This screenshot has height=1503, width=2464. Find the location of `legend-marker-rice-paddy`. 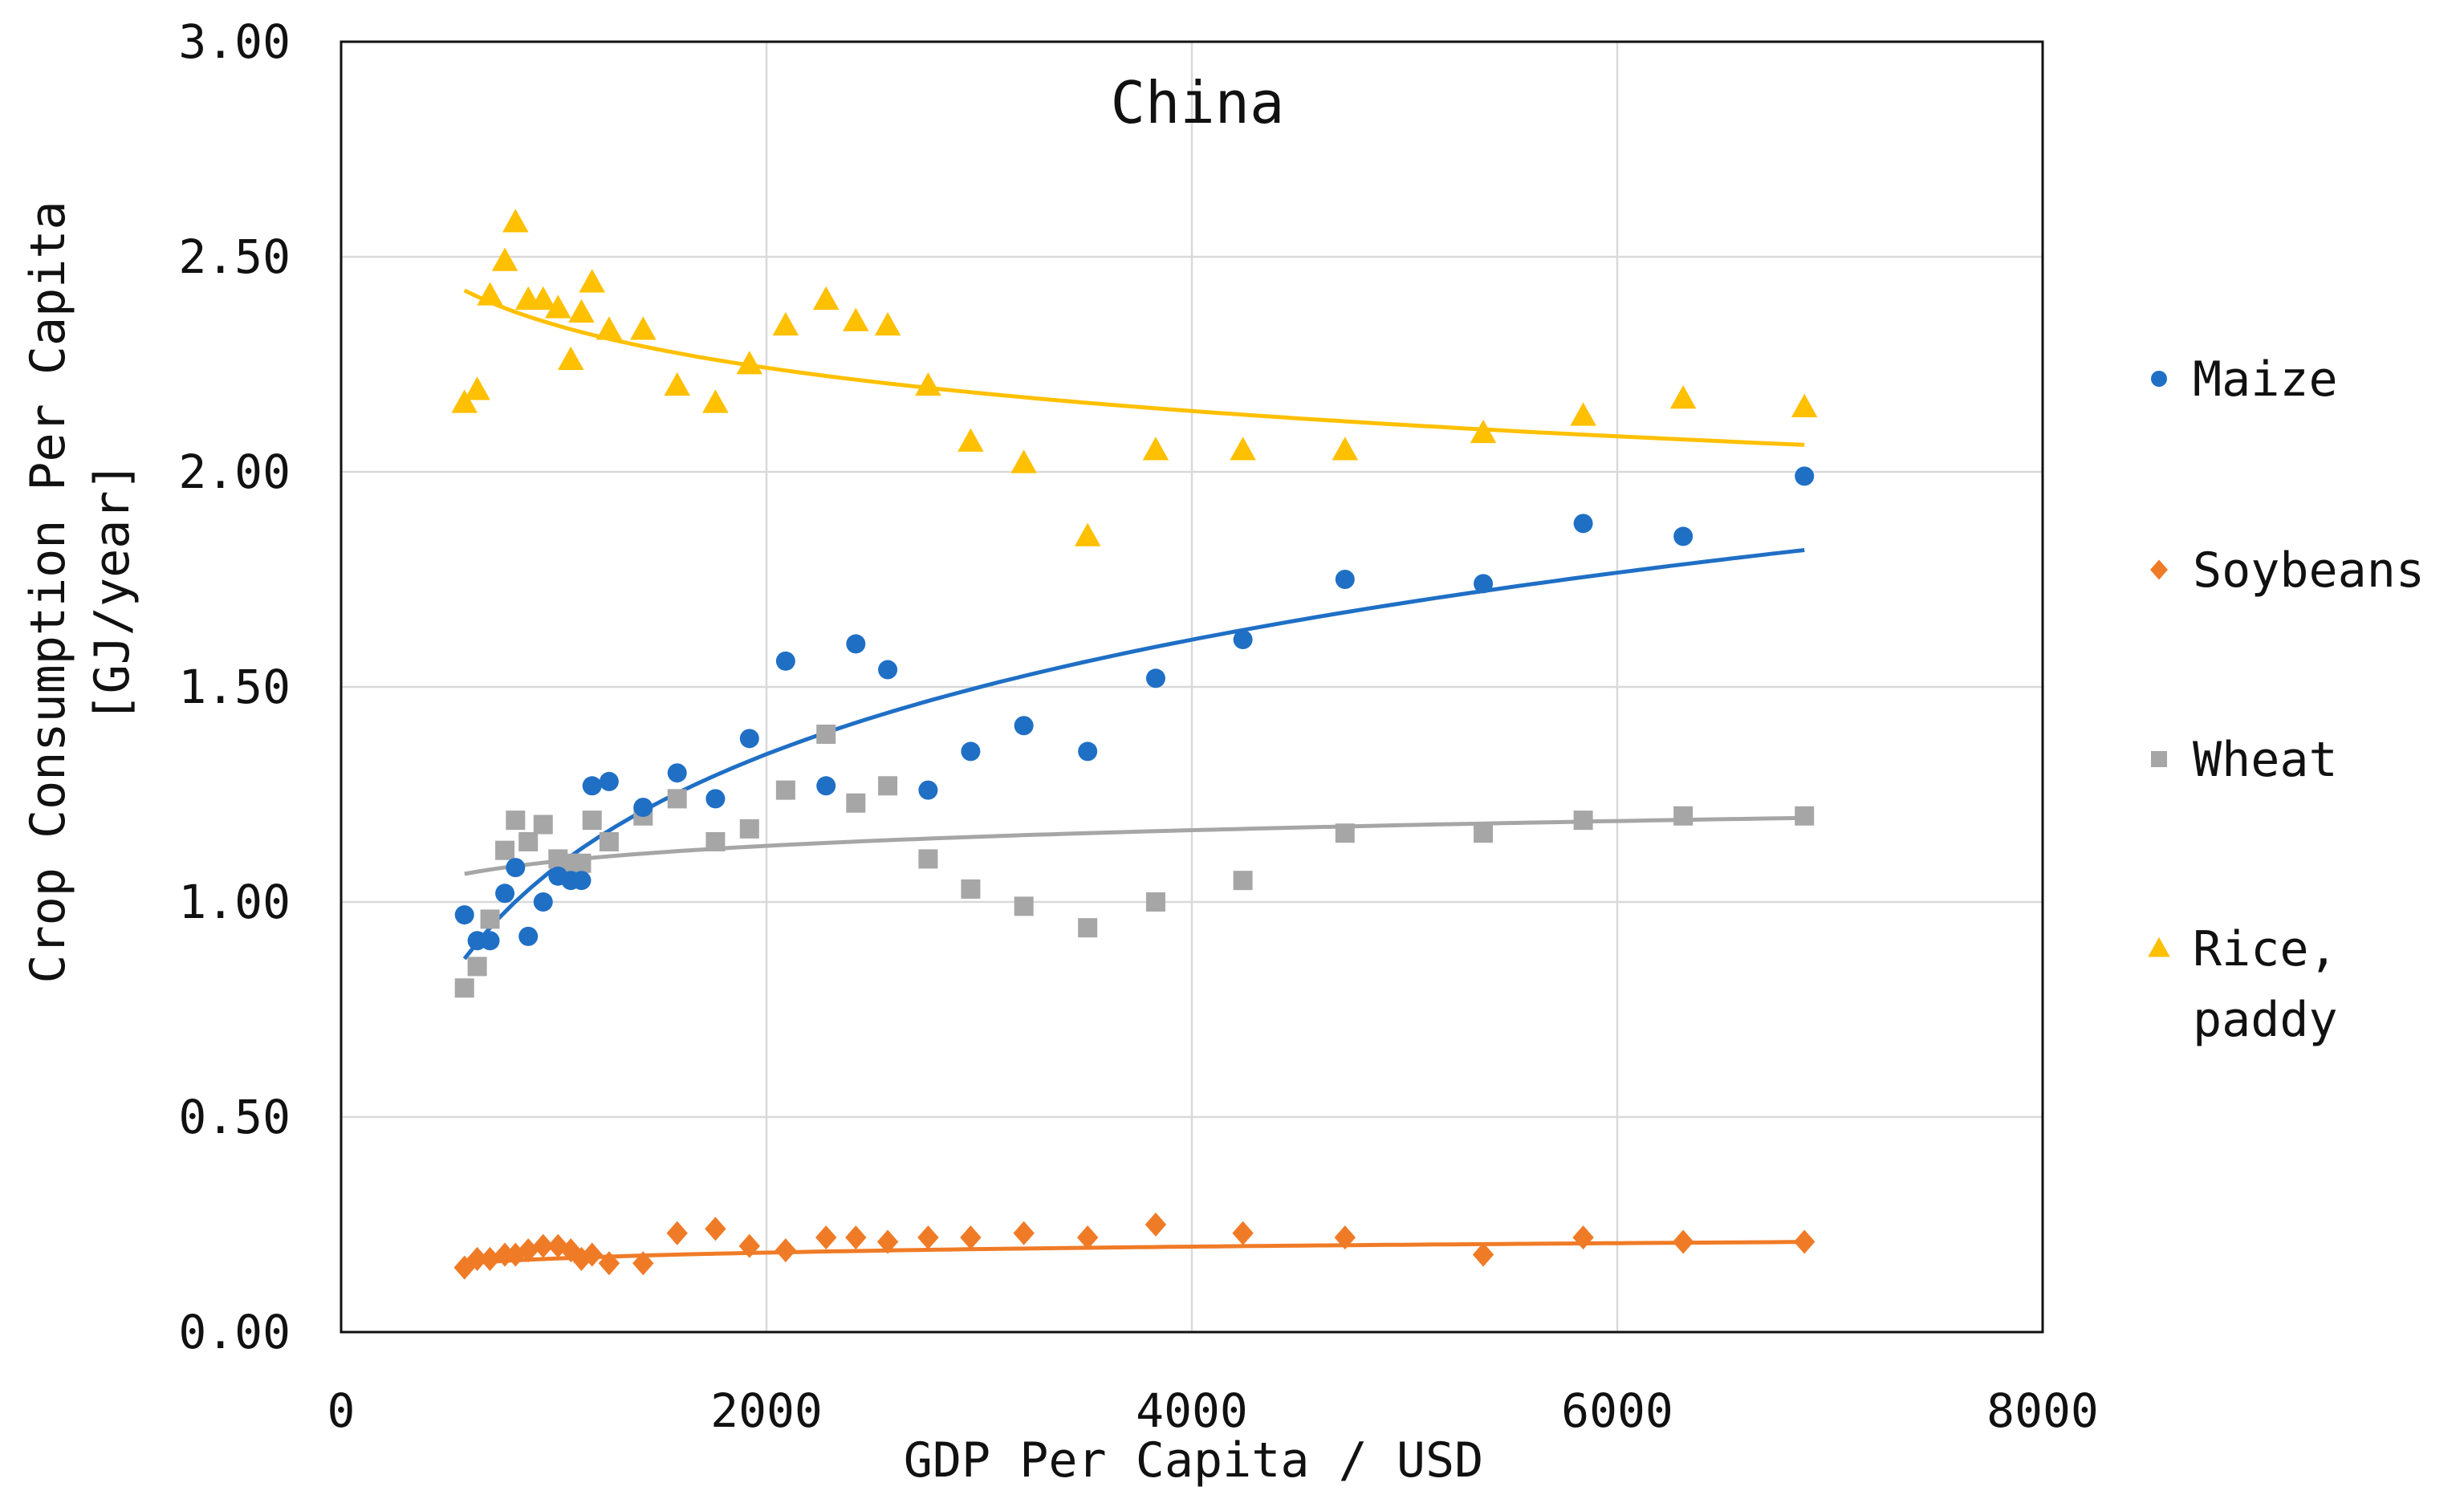

legend-marker-rice-paddy is located at coordinates (2159, 947).